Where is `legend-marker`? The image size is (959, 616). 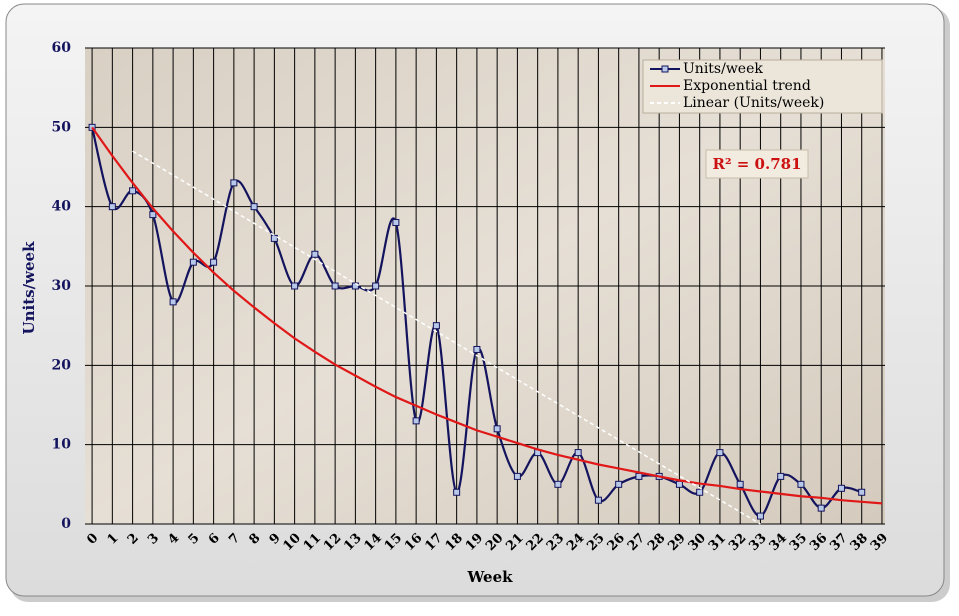 legend-marker is located at coordinates (665, 69).